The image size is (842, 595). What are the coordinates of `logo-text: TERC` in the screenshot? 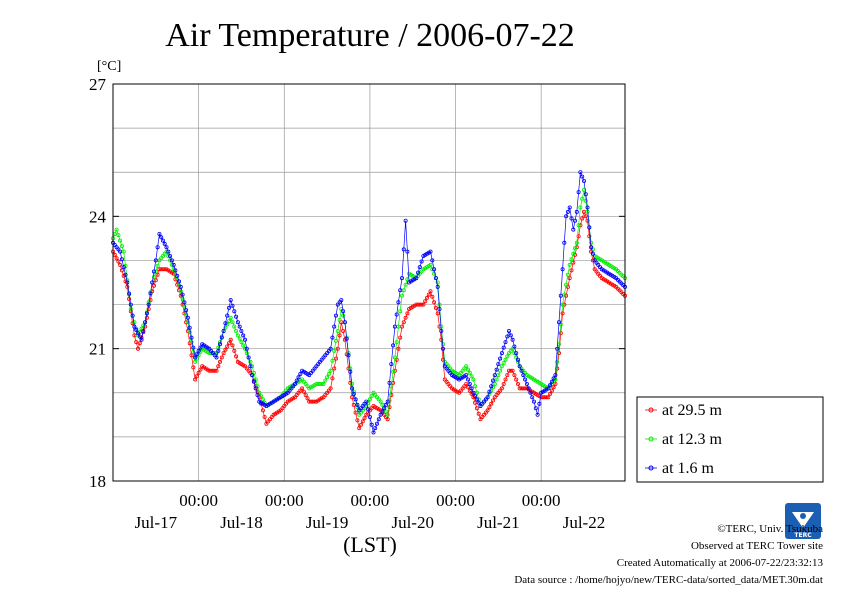 It's located at (803, 535).